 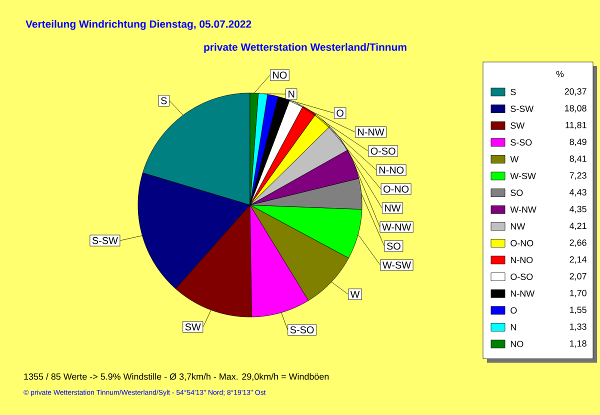 I want to click on slice-label: O, so click(x=340, y=113).